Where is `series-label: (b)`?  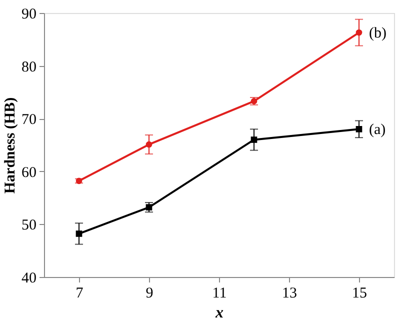 series-label: (b) is located at coordinates (377, 34).